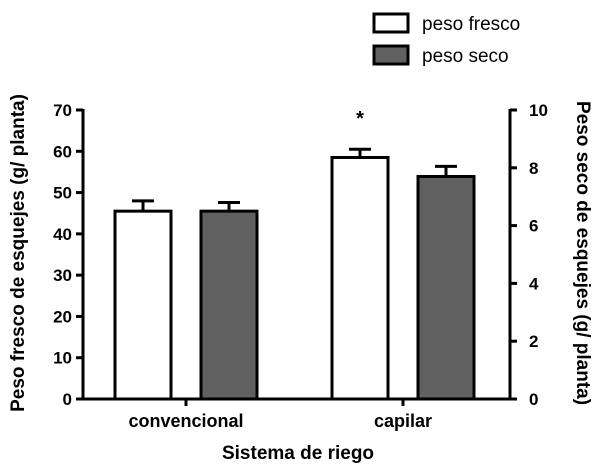 Image resolution: width=595 pixels, height=464 pixels. Describe the element at coordinates (62, 110) in the screenshot. I see `y-tick-label: 70` at that location.